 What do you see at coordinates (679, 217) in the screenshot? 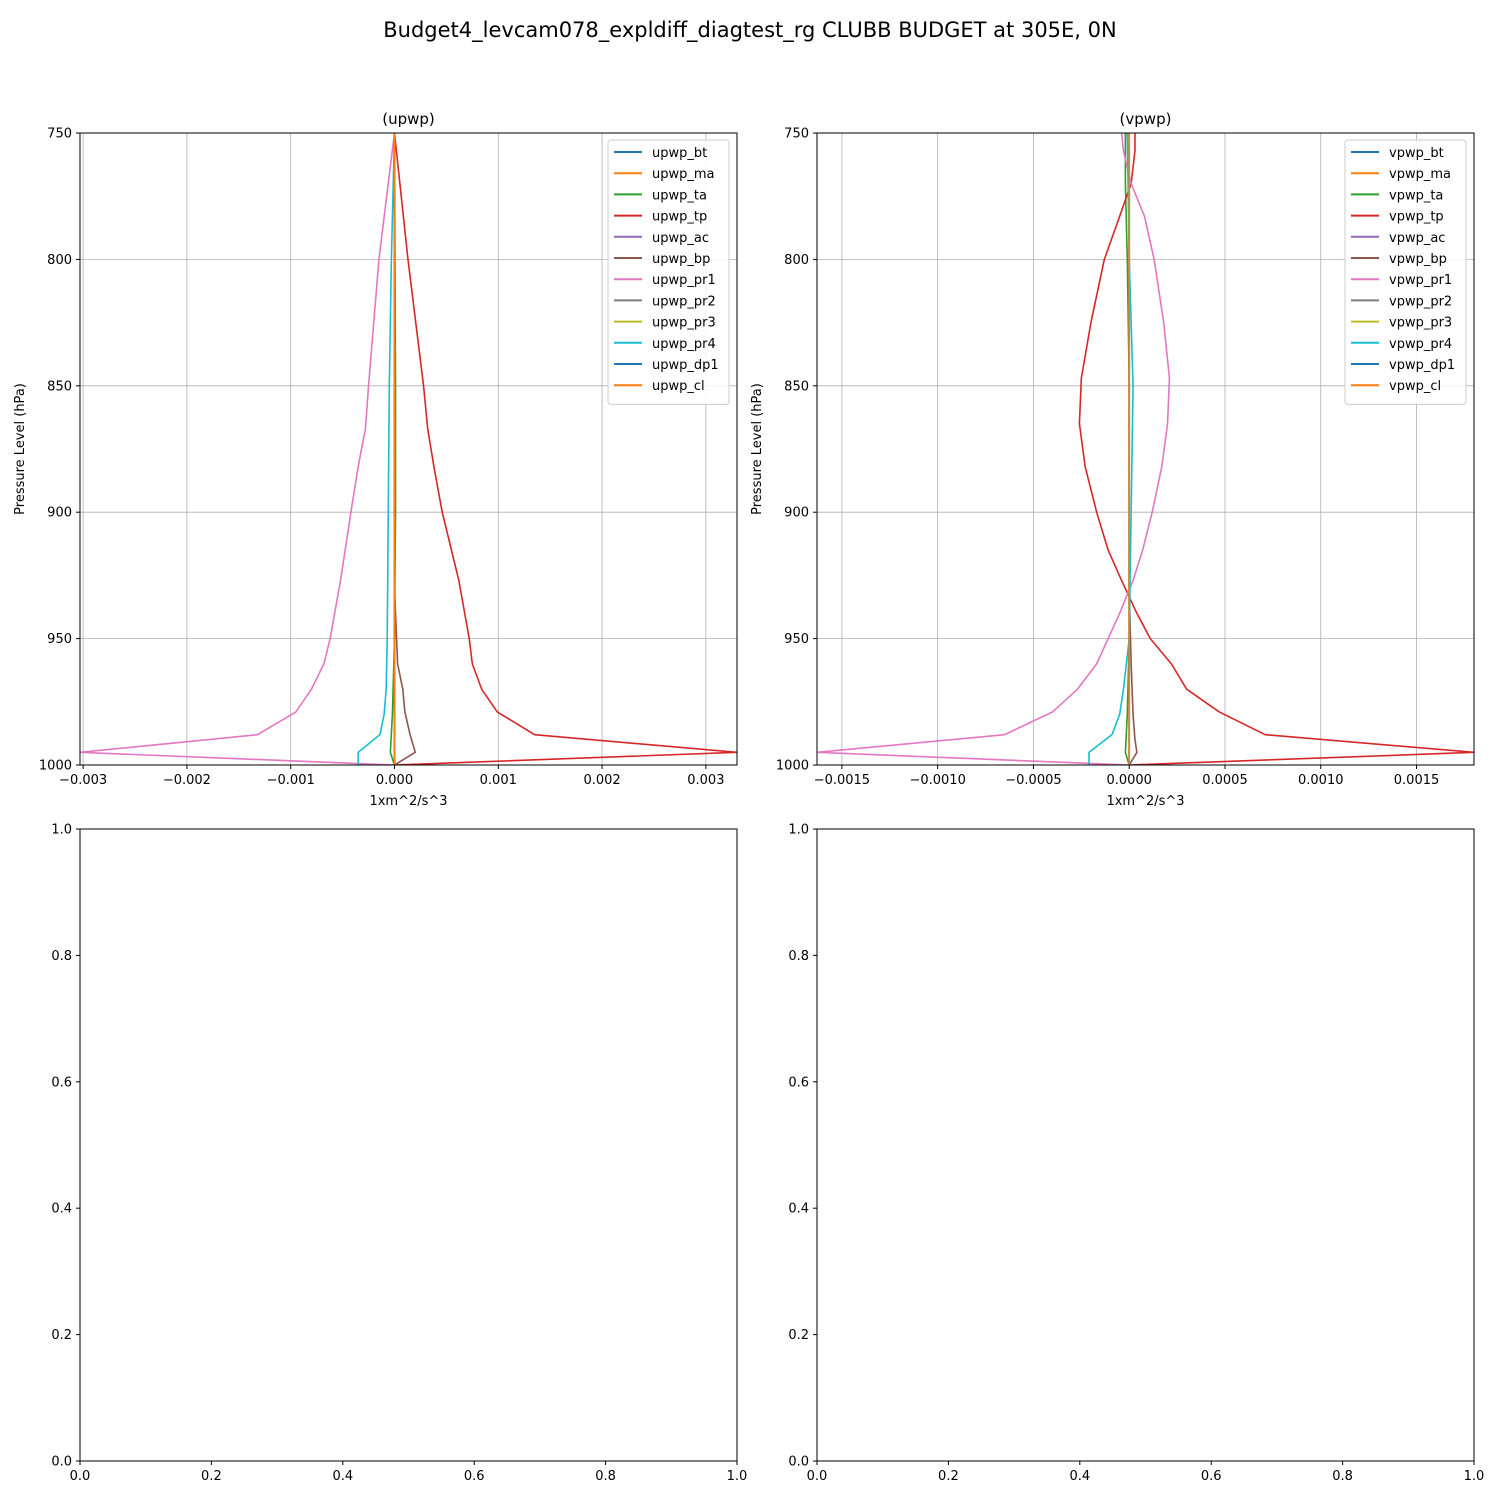
I see `legend-label: upwp_tp` at bounding box center [679, 217].